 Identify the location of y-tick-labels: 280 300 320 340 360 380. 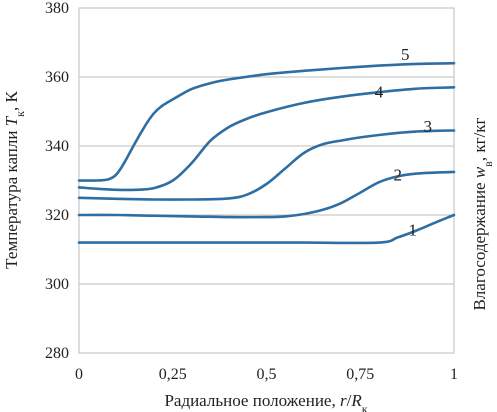
(57, 181).